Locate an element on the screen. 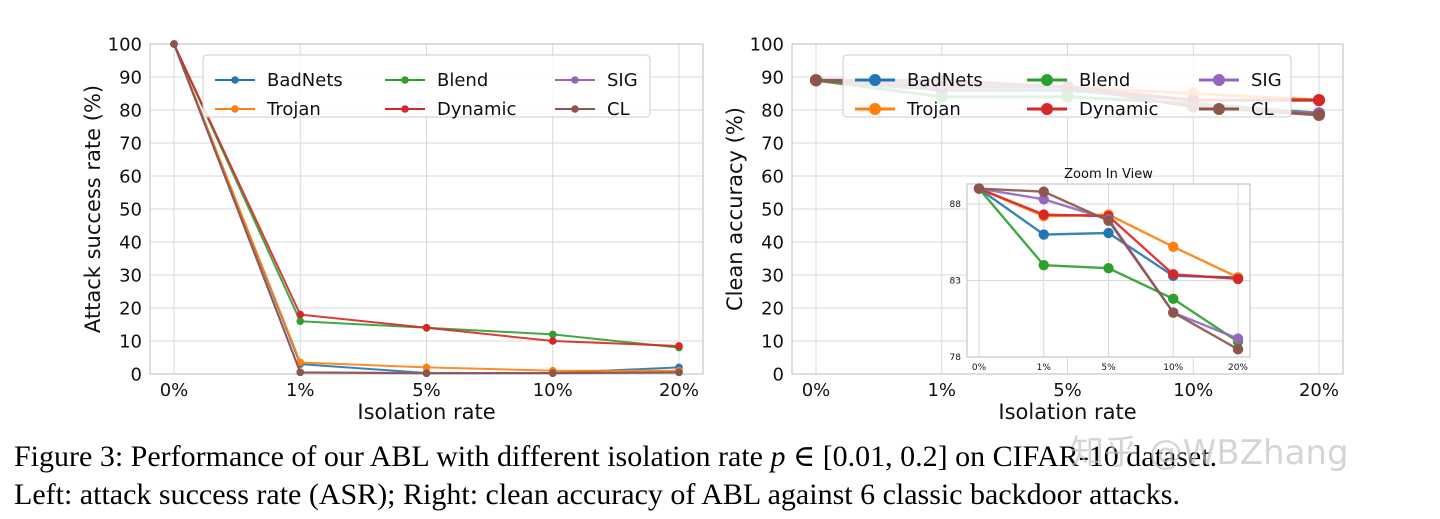 This screenshot has width=1440, height=519. acc-x-tick-label: 5% is located at coordinates (1067, 390).